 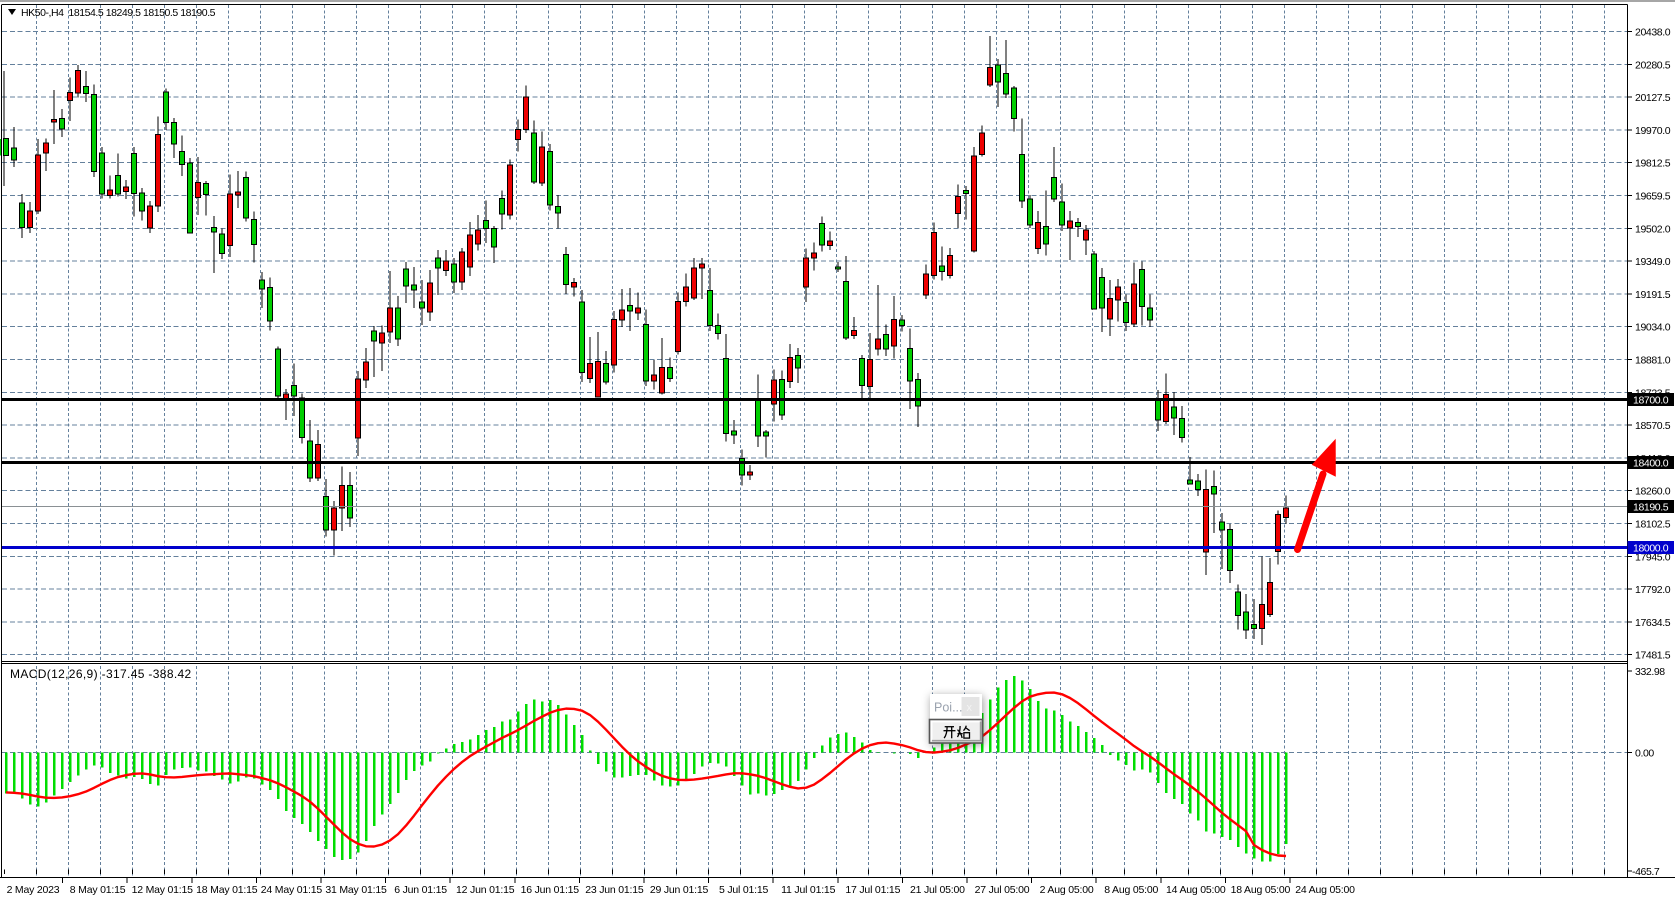 I want to click on svg-text: x, so click(x=970, y=708).